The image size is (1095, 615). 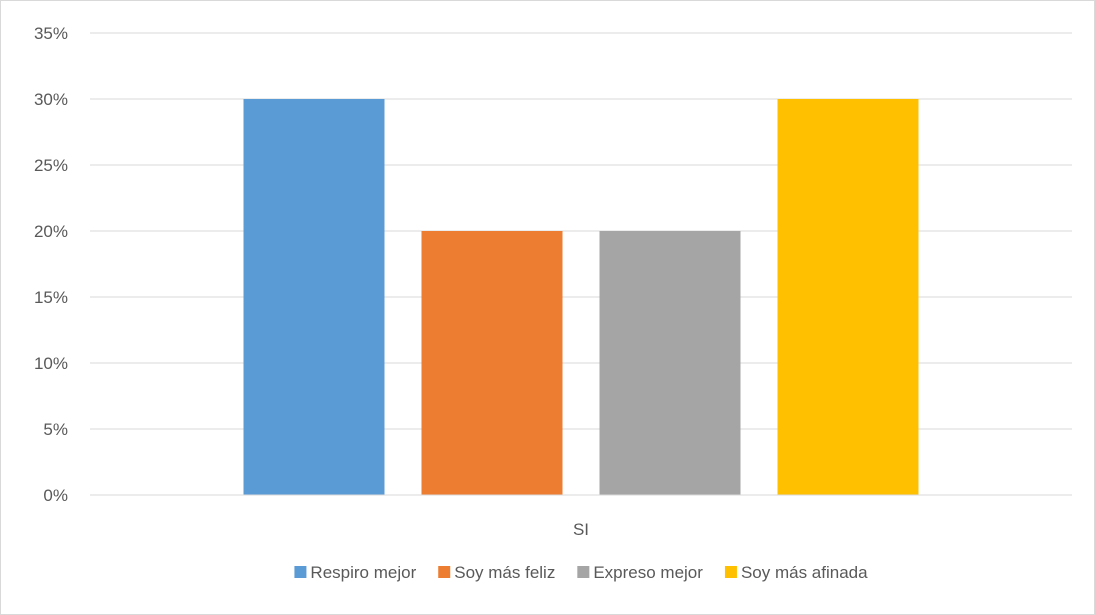 I want to click on legend-item: Expreso mejor, so click(x=640, y=572).